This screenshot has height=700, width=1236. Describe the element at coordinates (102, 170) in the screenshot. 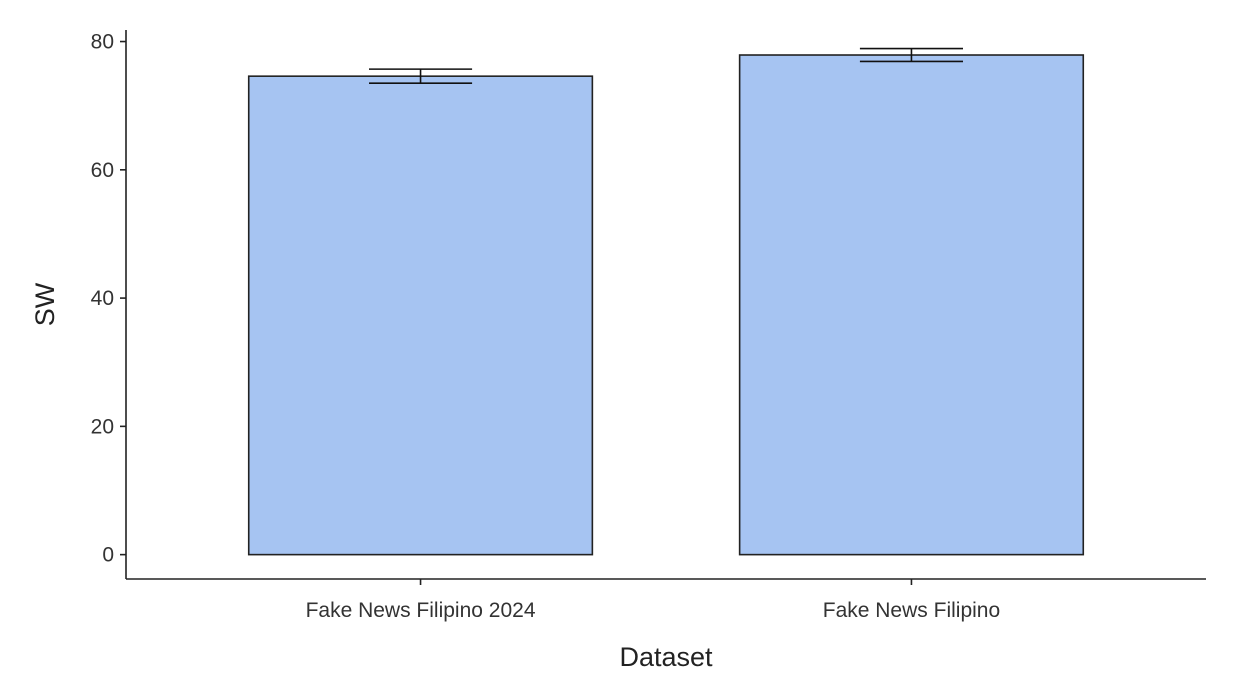

I see `y-tick-label: 60` at that location.